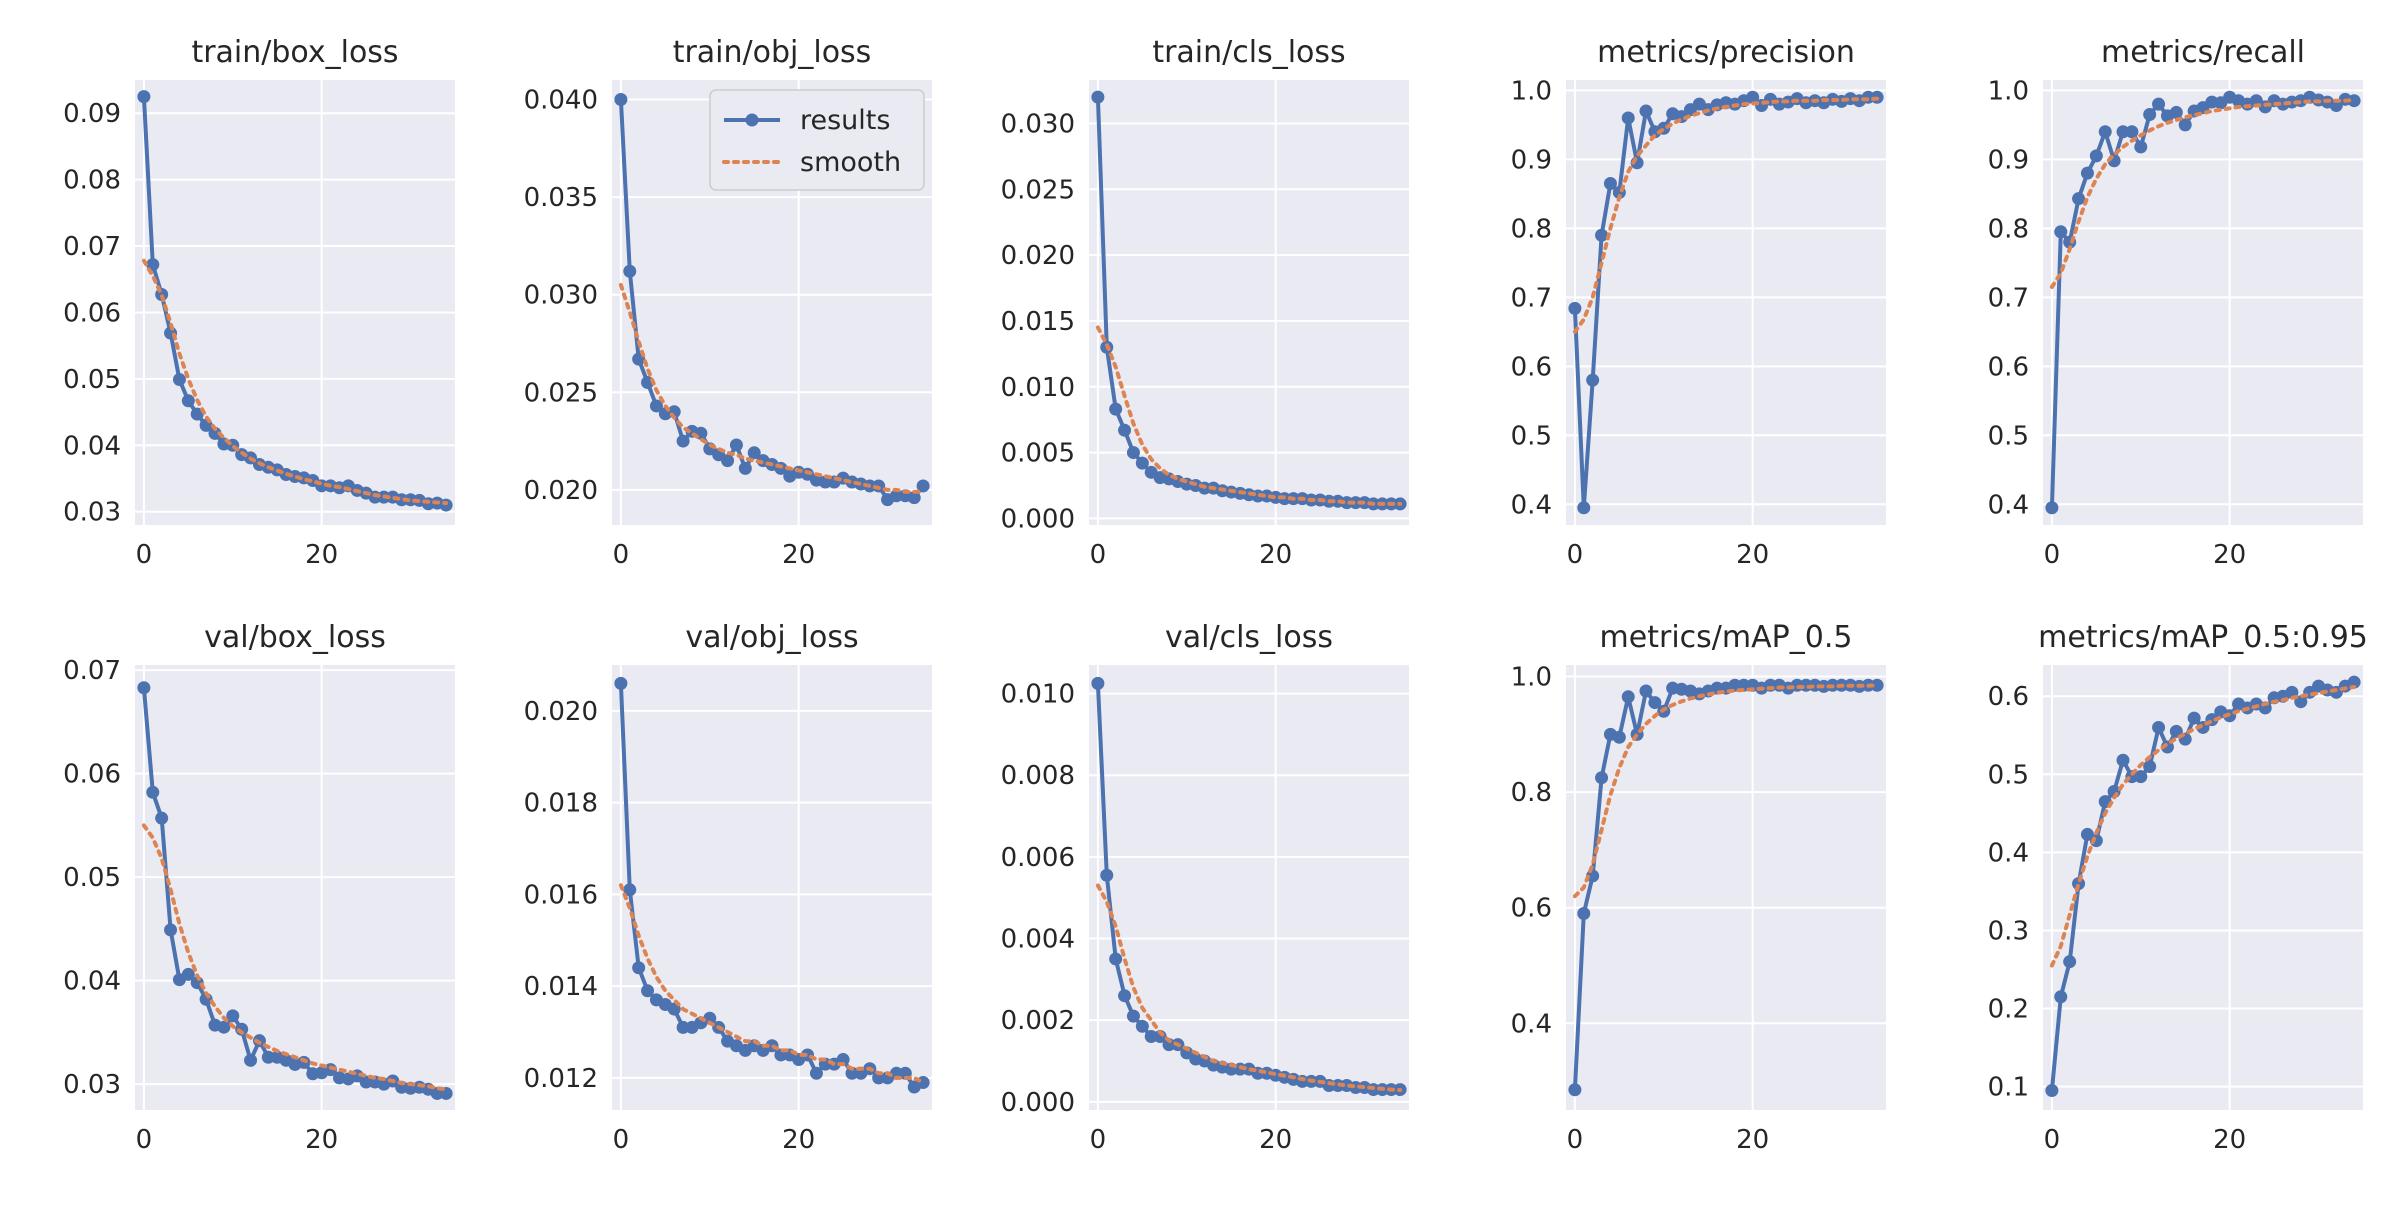 The image size is (2400, 1205). What do you see at coordinates (561, 198) in the screenshot?
I see `y-tick-label: 0.035` at bounding box center [561, 198].